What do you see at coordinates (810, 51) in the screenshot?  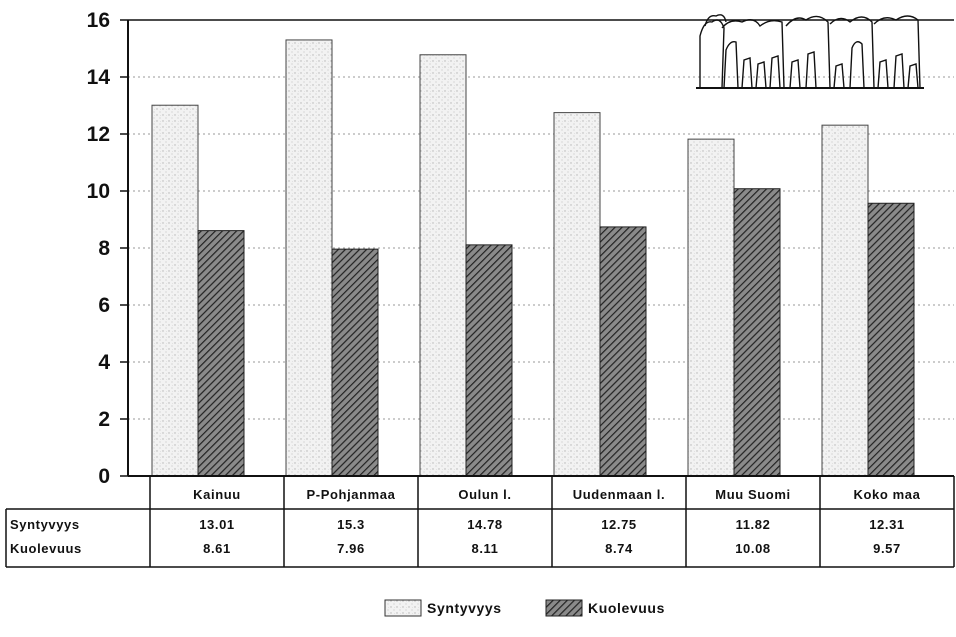 I see `crowd-silhouette-icon` at bounding box center [810, 51].